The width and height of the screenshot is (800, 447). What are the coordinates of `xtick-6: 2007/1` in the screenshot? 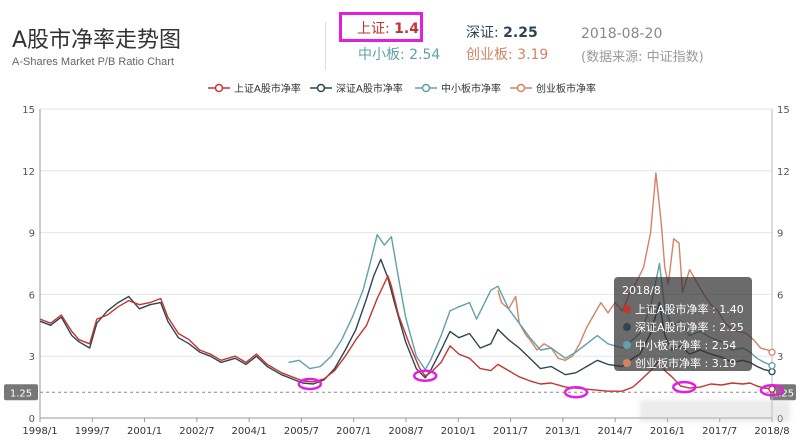 It's located at (353, 431).